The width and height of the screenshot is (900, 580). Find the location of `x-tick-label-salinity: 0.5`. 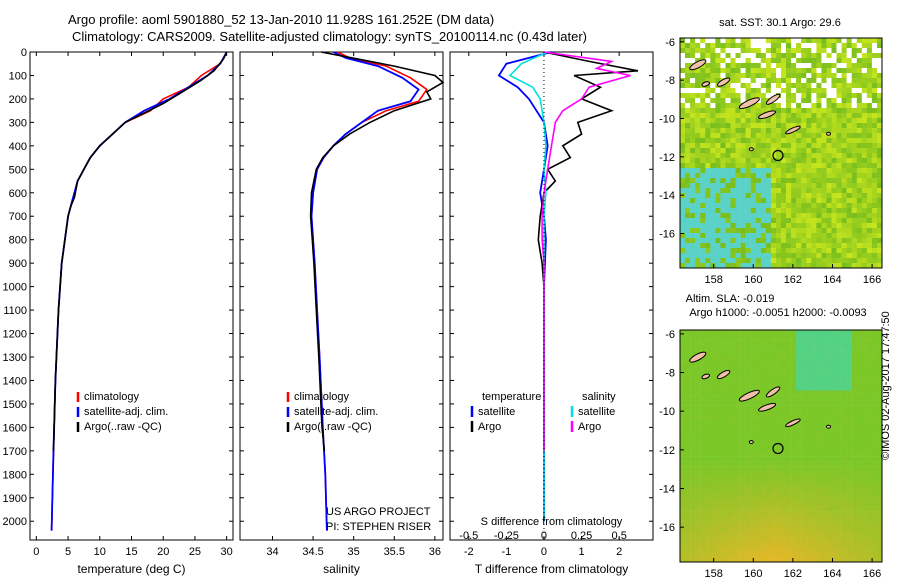

x-tick-label-salinity: 0.5 is located at coordinates (619, 536).